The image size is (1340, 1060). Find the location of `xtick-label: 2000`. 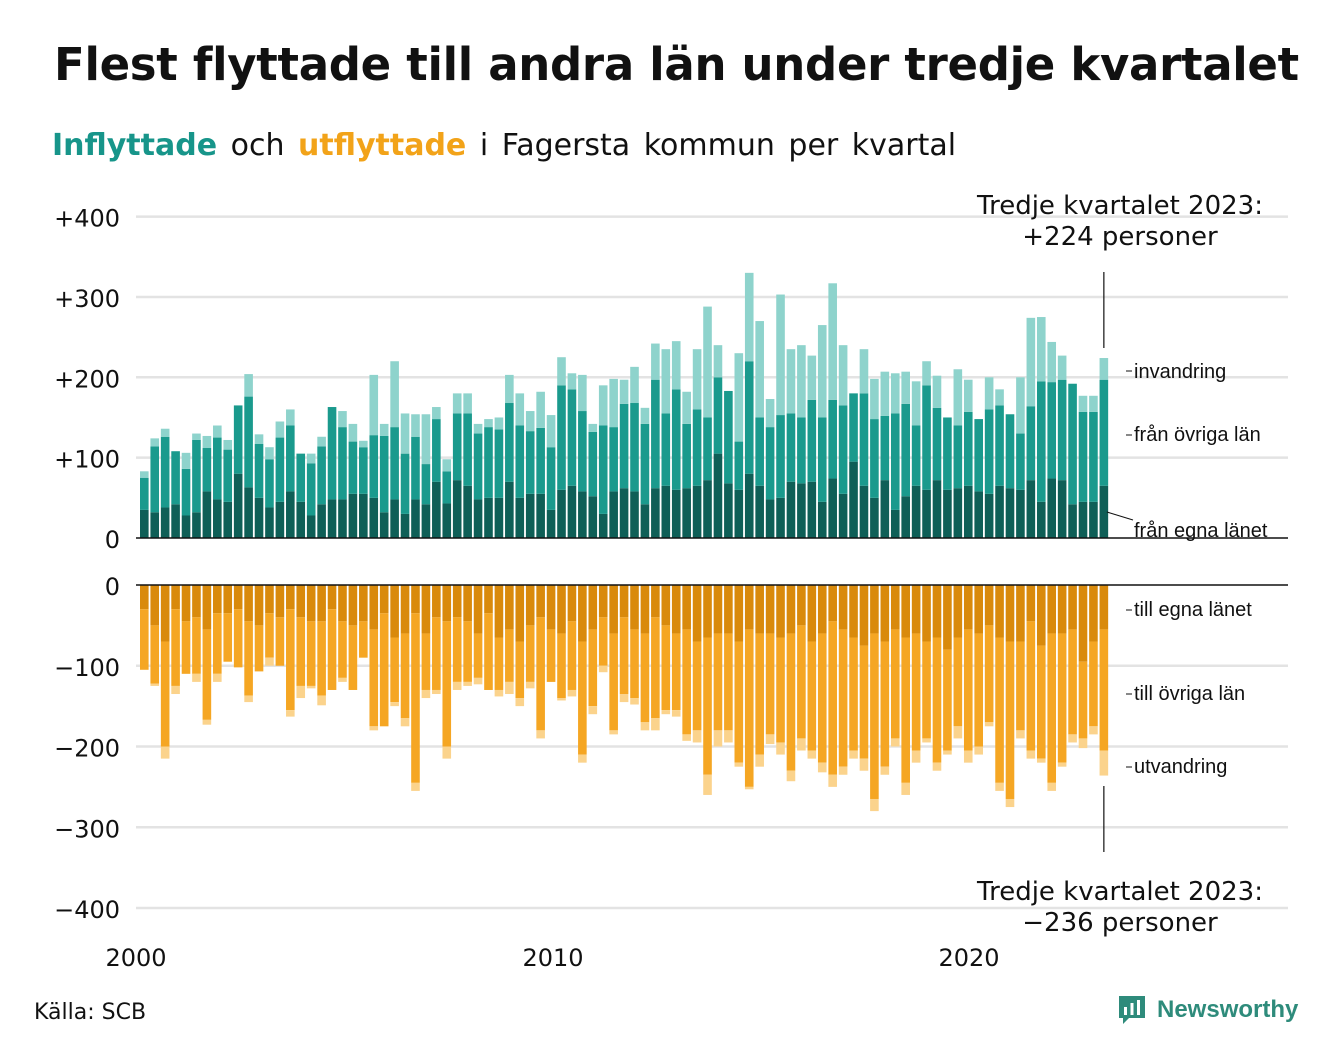

xtick-label: 2000 is located at coordinates (135, 958).